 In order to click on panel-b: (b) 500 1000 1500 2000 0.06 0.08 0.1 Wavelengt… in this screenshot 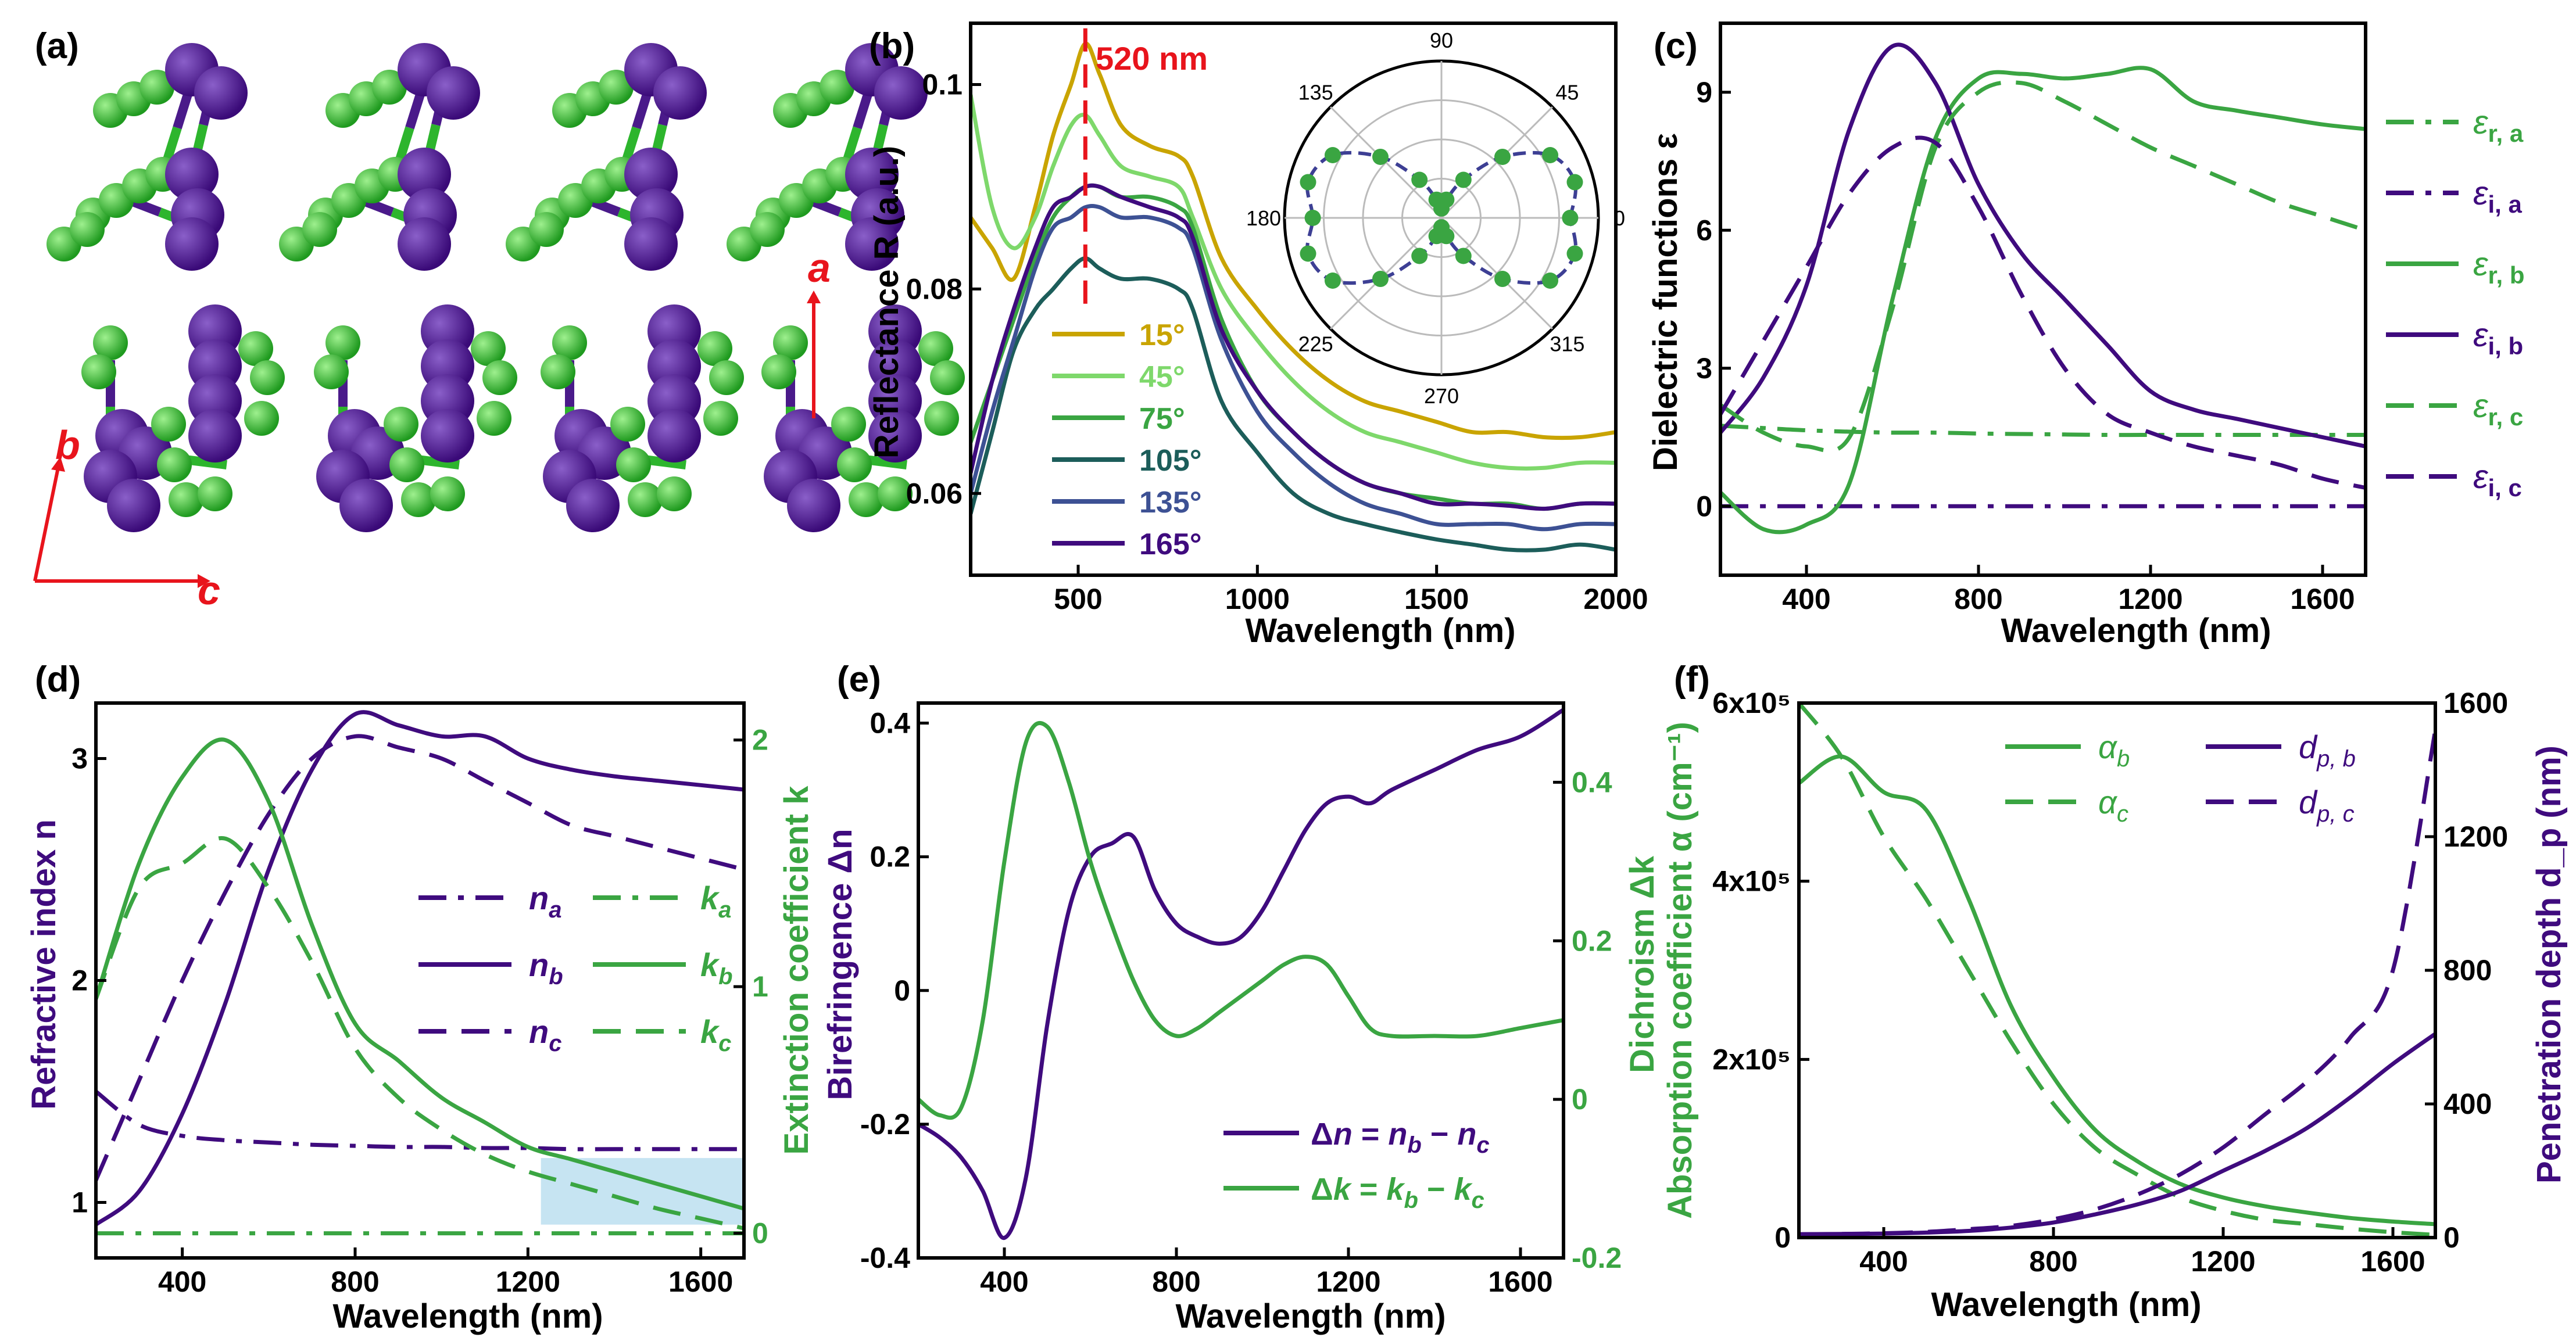, I will do `click(1258, 335)`.